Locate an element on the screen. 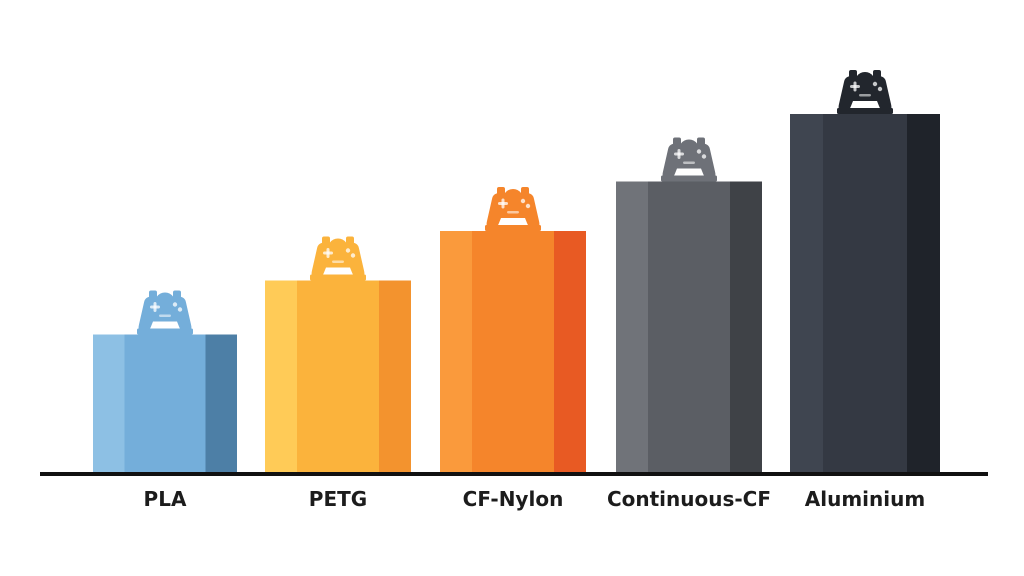 This screenshot has width=1024, height=576. category-labels: PLA PETG CF-Nylon Continuous-CF Aluminium is located at coordinates (535, 499).